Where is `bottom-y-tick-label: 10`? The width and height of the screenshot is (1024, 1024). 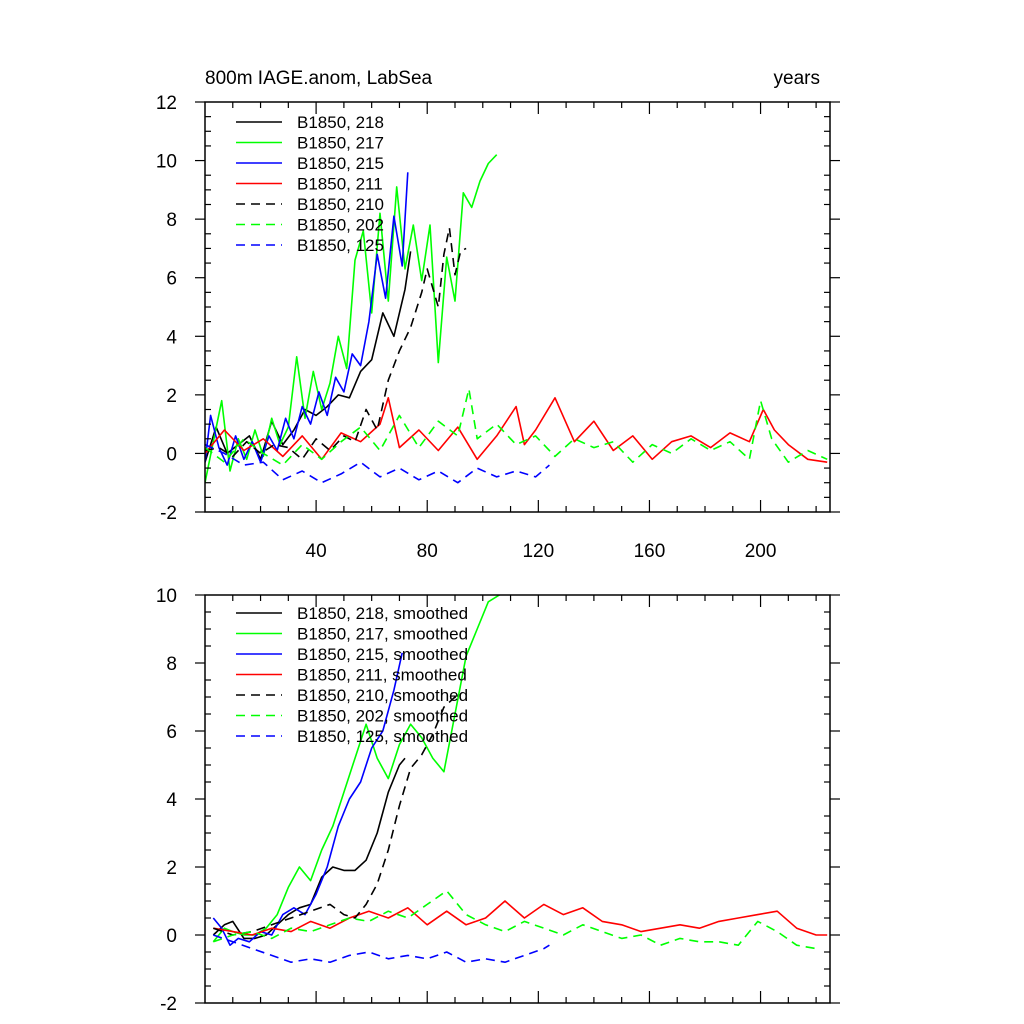
bottom-y-tick-label: 10 is located at coordinates (166, 596).